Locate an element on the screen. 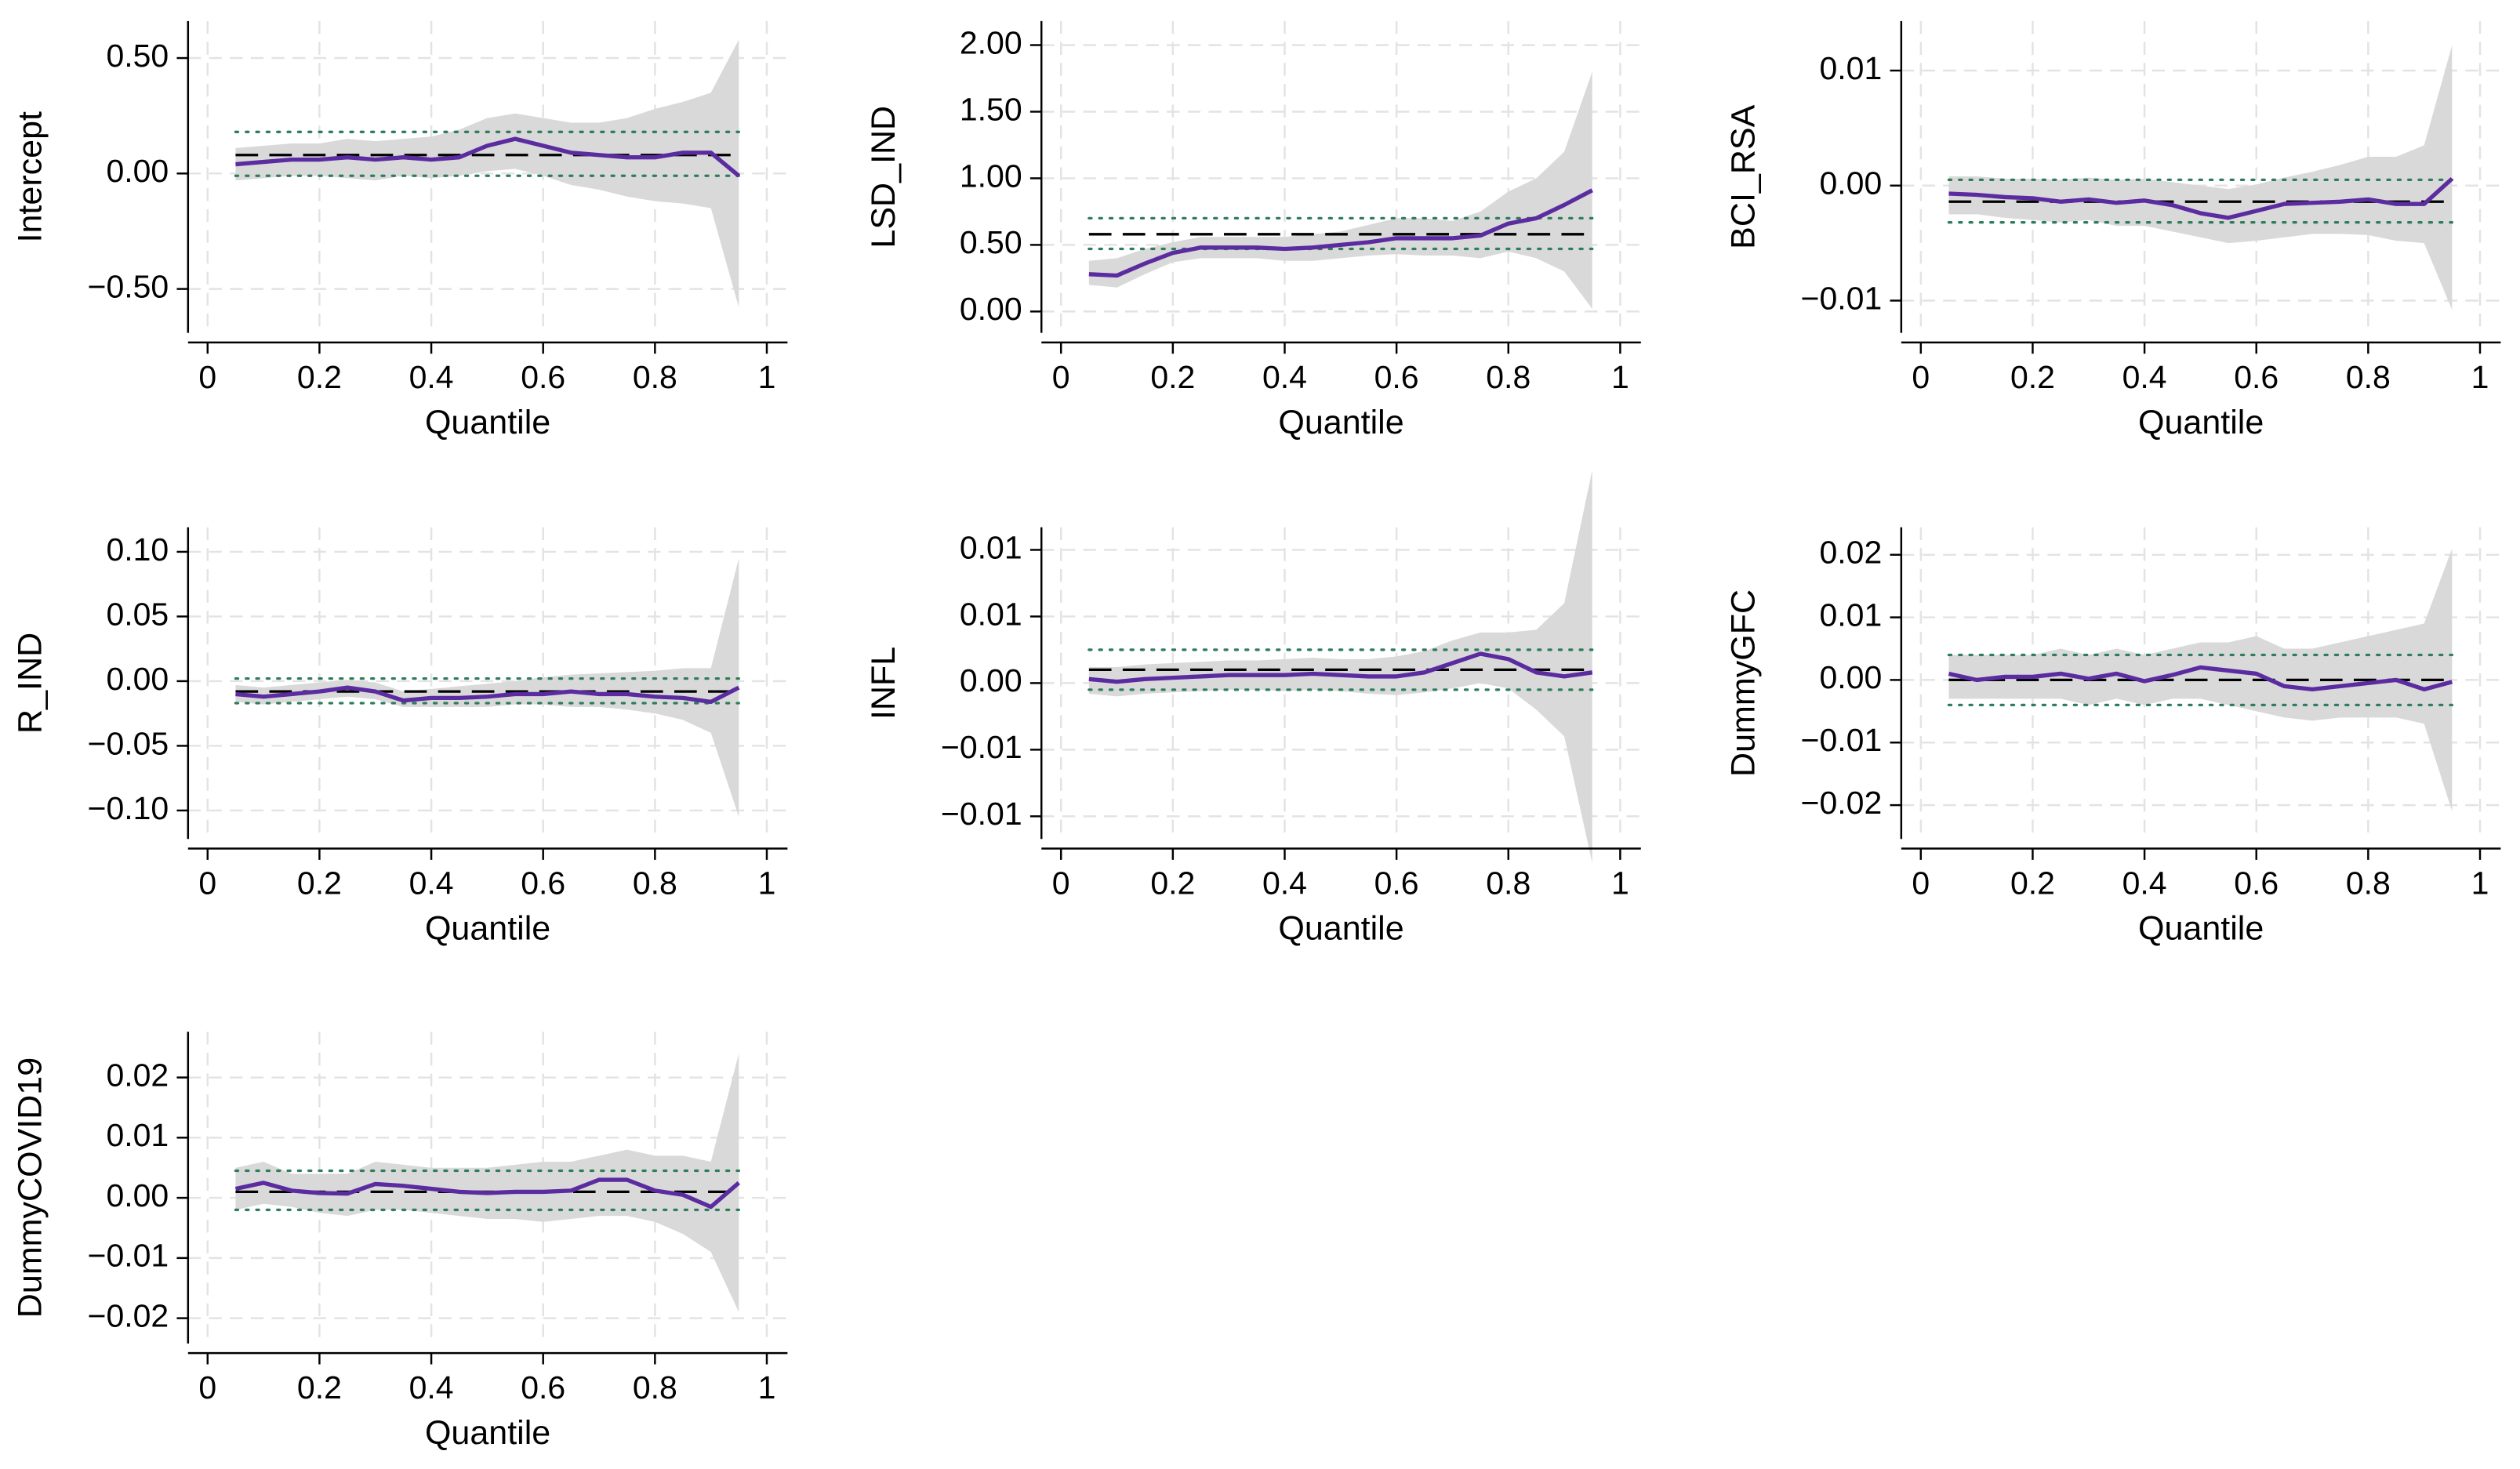  y-axis-label: BCI_RSA is located at coordinates (1743, 176).